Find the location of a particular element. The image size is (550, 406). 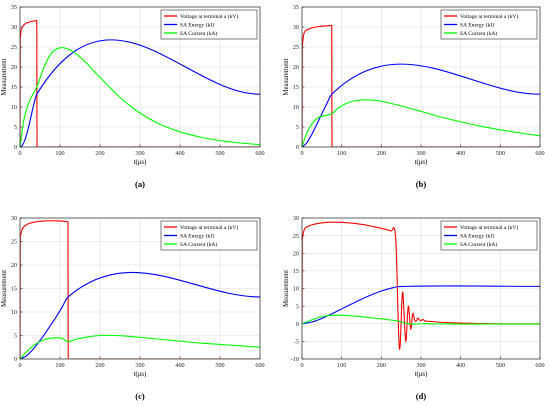

x-tick-label: 200 is located at coordinates (99, 153).